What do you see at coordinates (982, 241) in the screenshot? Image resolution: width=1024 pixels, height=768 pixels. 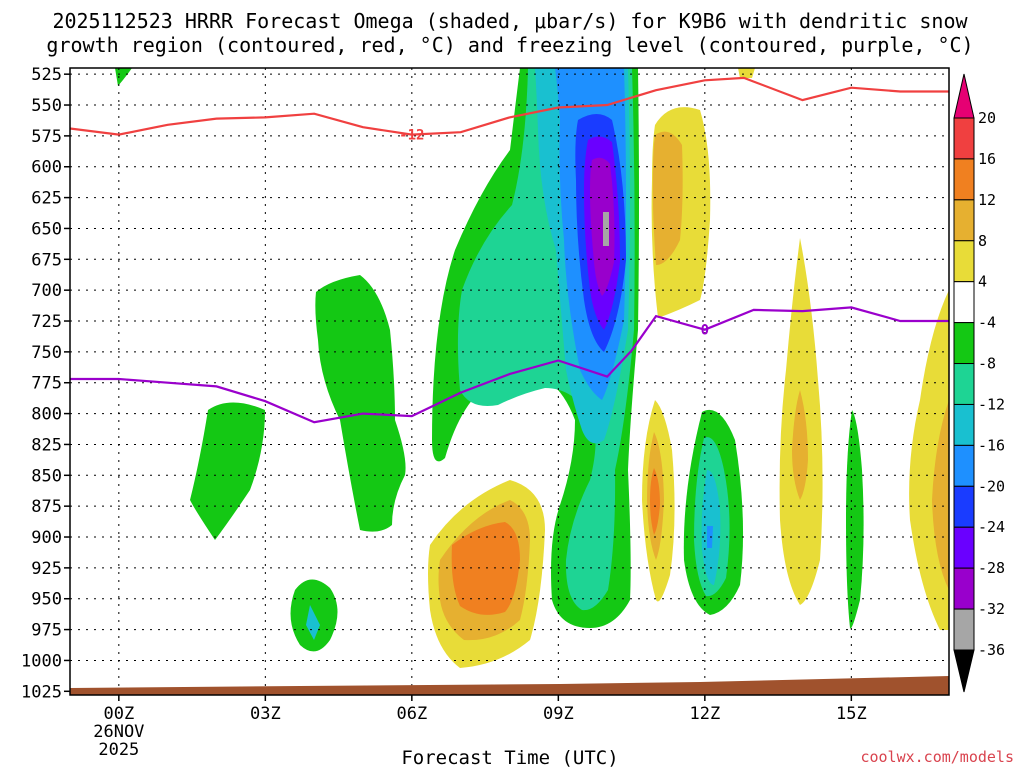 I see `colorbar-label: 8` at bounding box center [982, 241].